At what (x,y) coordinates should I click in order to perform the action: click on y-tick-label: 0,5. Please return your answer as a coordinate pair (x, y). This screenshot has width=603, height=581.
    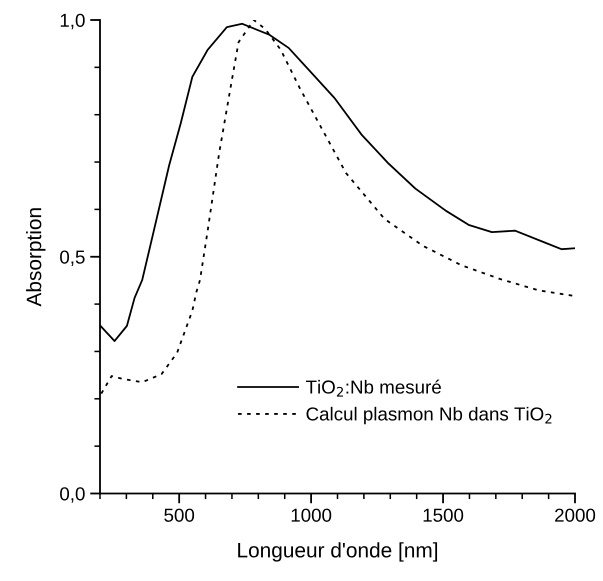
    Looking at the image, I should click on (72, 258).